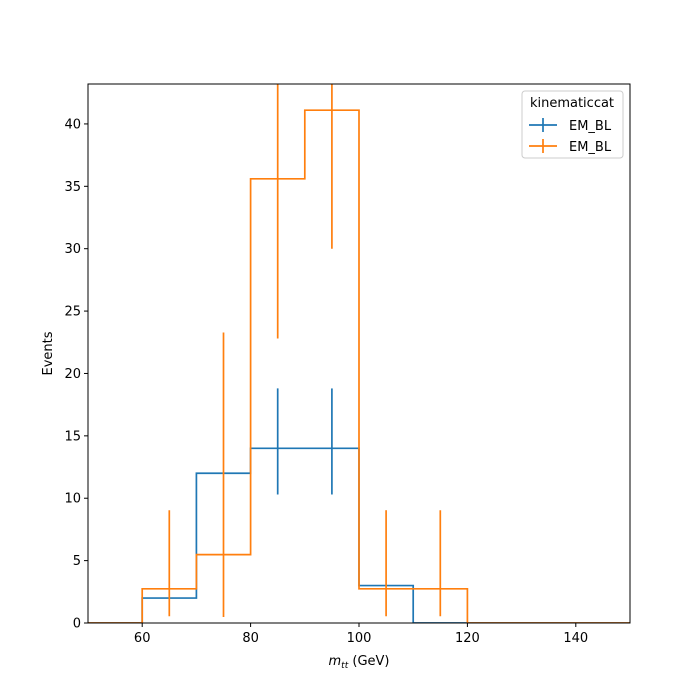 This screenshot has width=700, height=700. I want to click on y-tick-label: 20, so click(72, 374).